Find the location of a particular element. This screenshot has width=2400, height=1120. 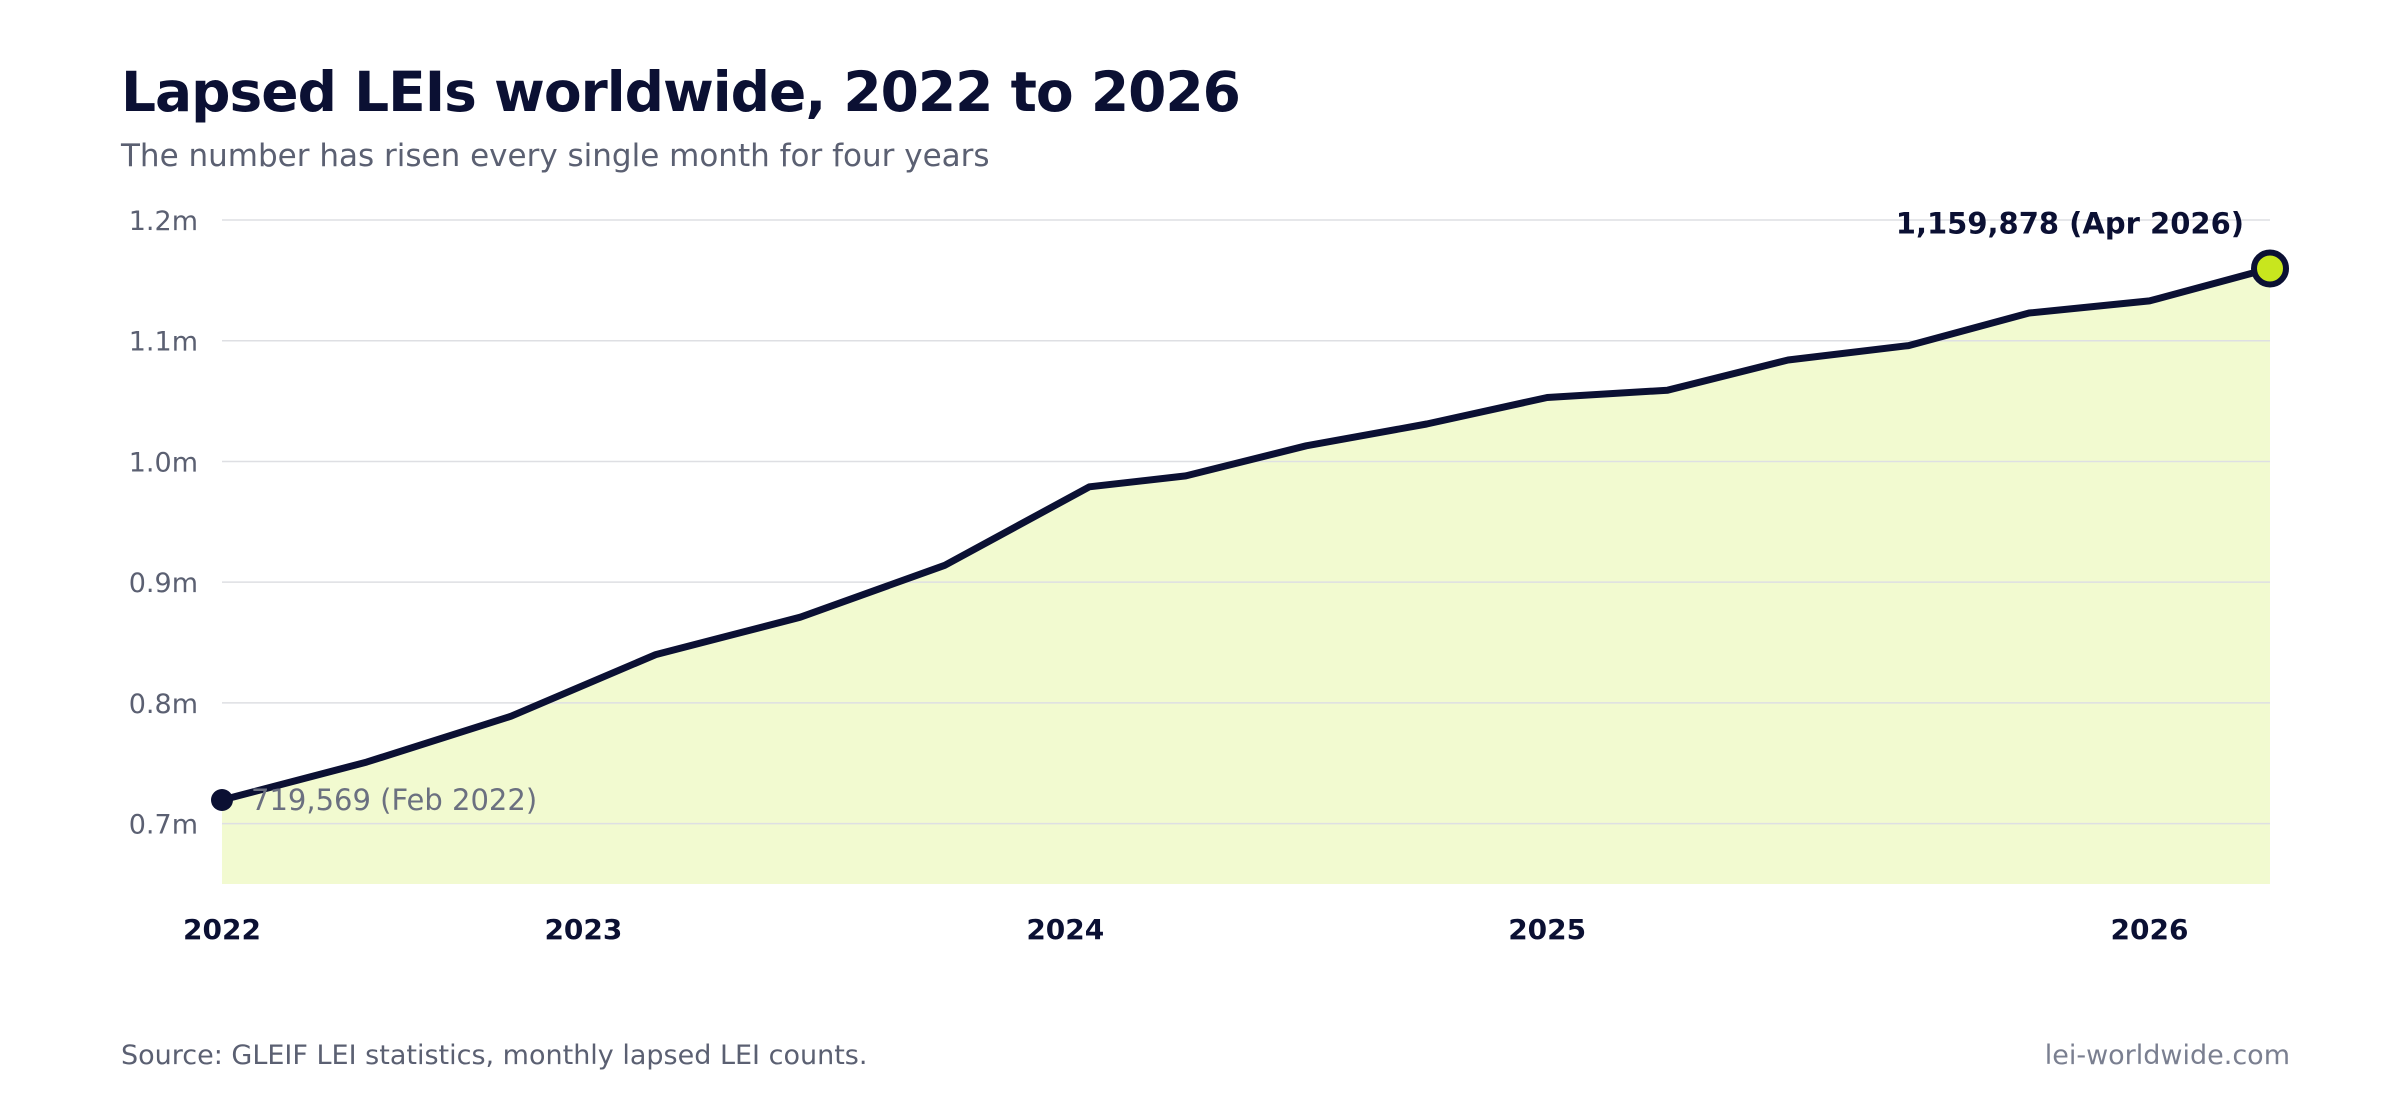

y-tick-label-1.2m: 1.2m is located at coordinates (163, 221).